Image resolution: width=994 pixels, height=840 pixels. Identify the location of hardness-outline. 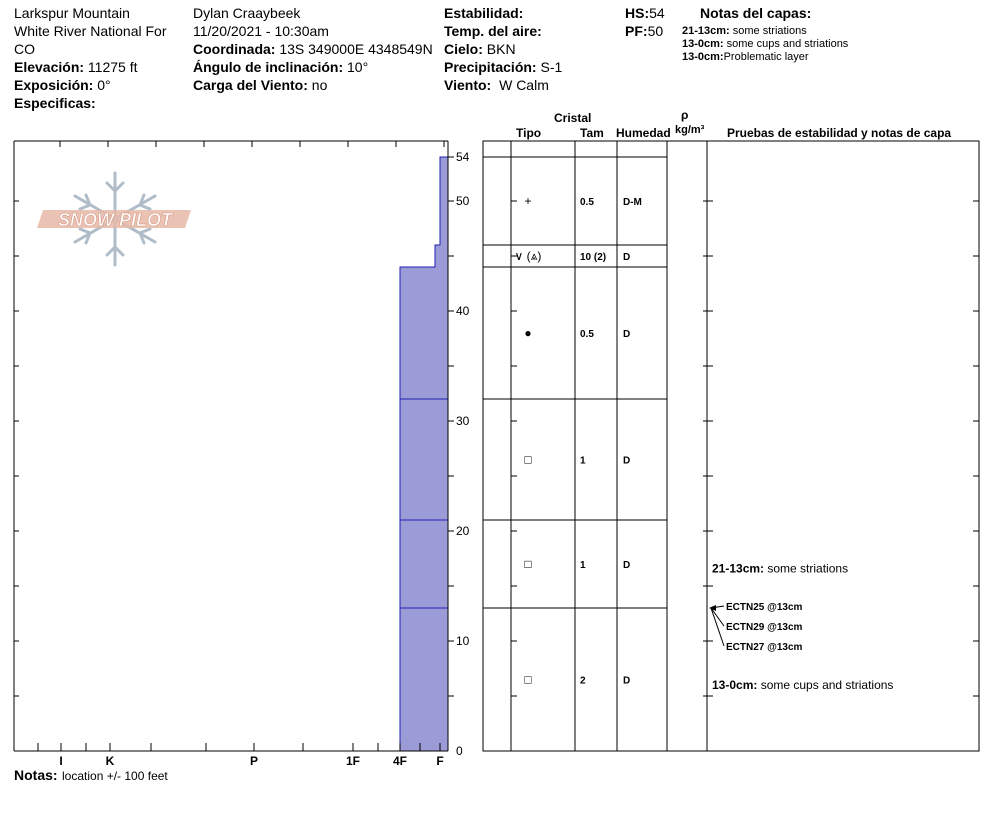
(423, 453).